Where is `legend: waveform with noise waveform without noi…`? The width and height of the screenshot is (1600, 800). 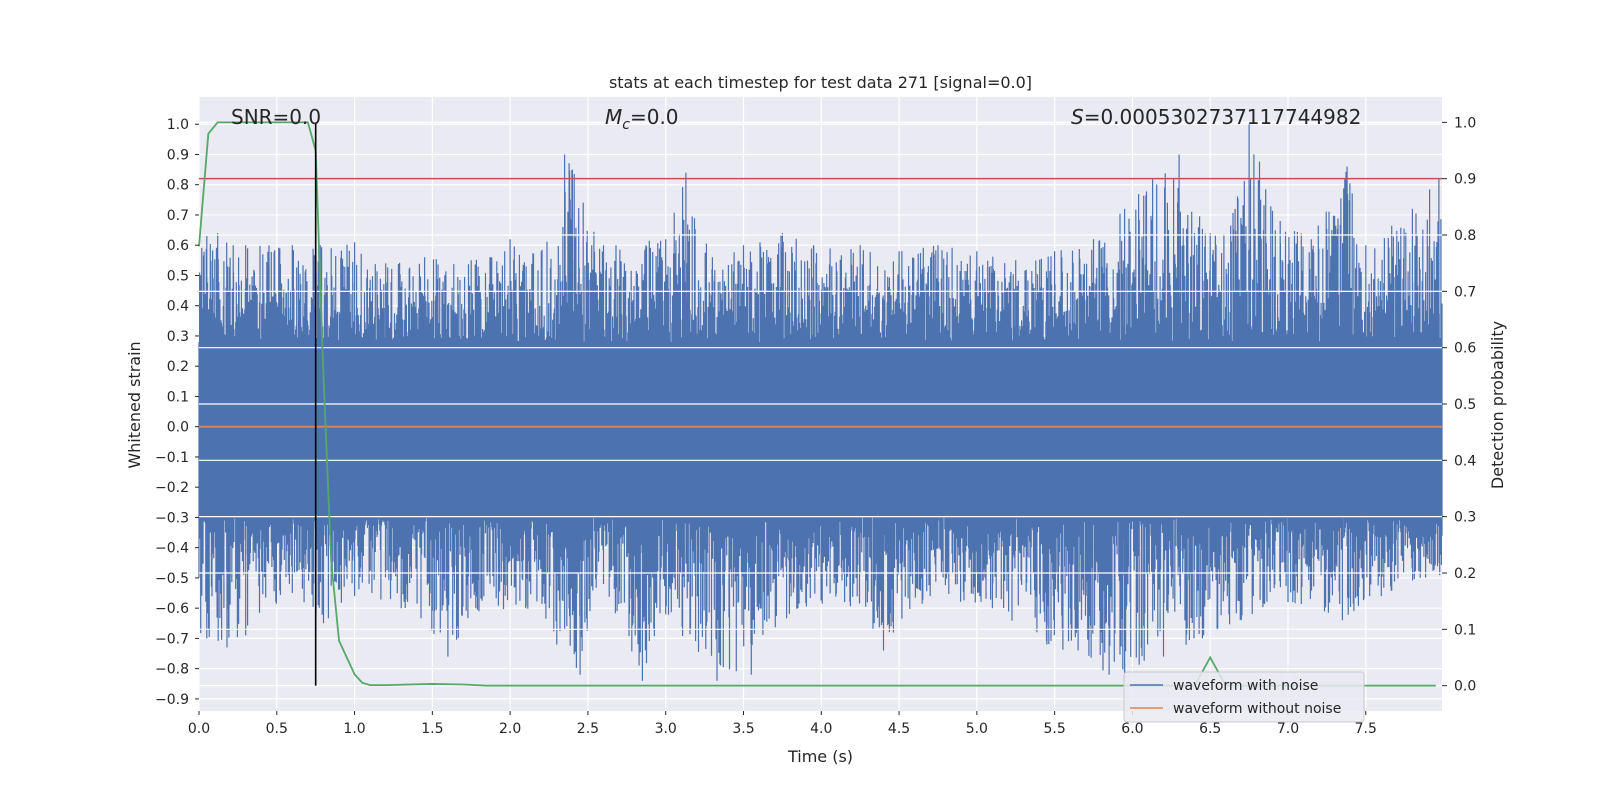
legend: waveform with noise waveform without noi… is located at coordinates (1244, 697).